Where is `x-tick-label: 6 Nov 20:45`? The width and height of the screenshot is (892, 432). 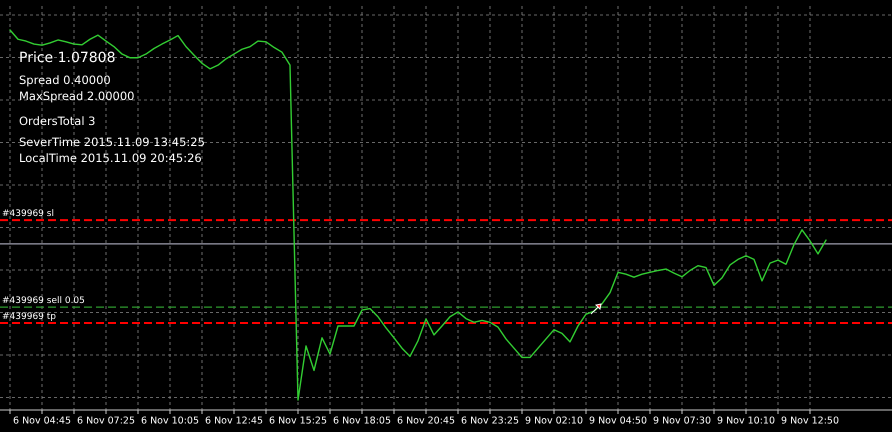 x-tick-label: 6 Nov 20:45 is located at coordinates (426, 421).